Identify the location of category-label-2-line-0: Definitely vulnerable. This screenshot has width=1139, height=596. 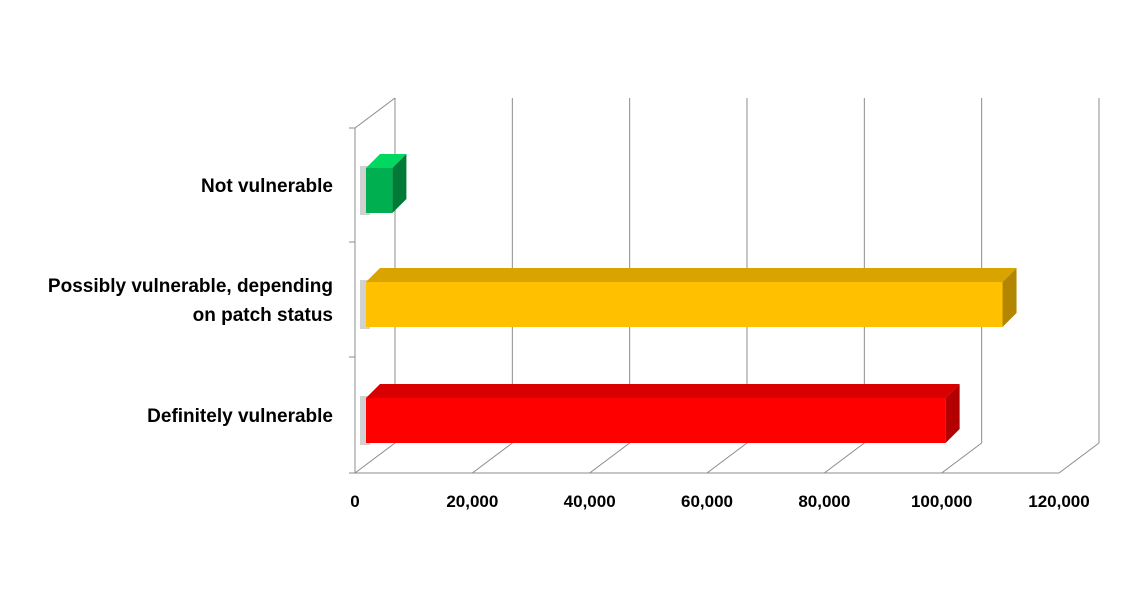
(240, 416).